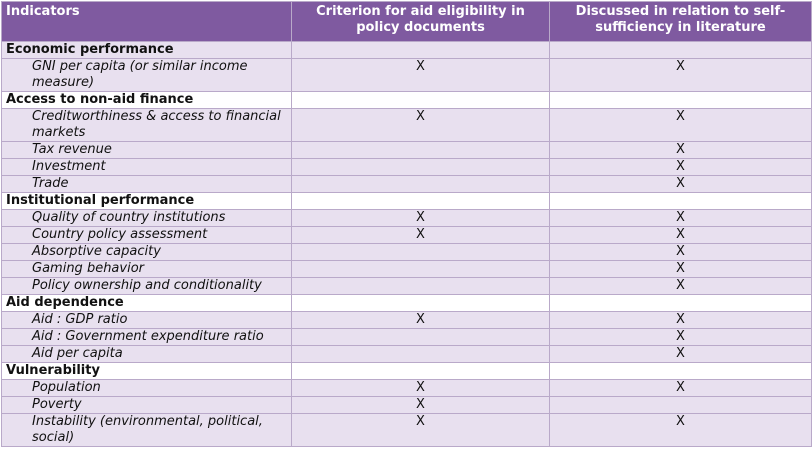  What do you see at coordinates (146, 320) in the screenshot?
I see `indicator-label: Aid : GDP ratio` at bounding box center [146, 320].